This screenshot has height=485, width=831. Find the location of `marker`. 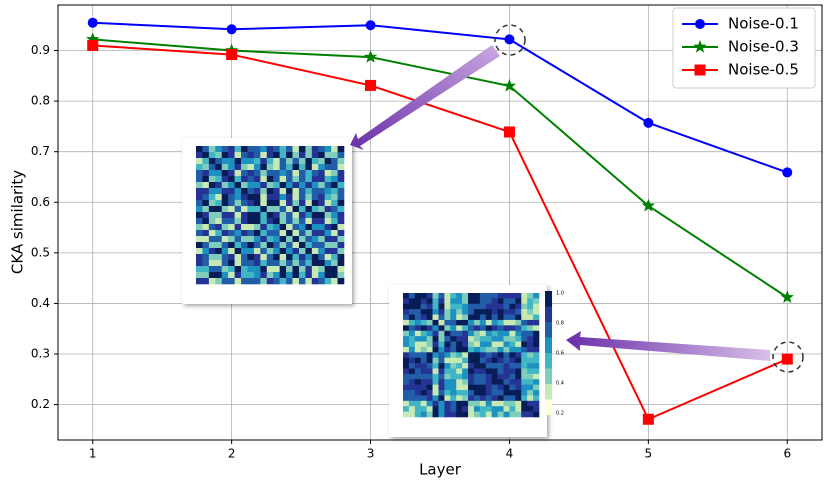

marker is located at coordinates (787, 296).